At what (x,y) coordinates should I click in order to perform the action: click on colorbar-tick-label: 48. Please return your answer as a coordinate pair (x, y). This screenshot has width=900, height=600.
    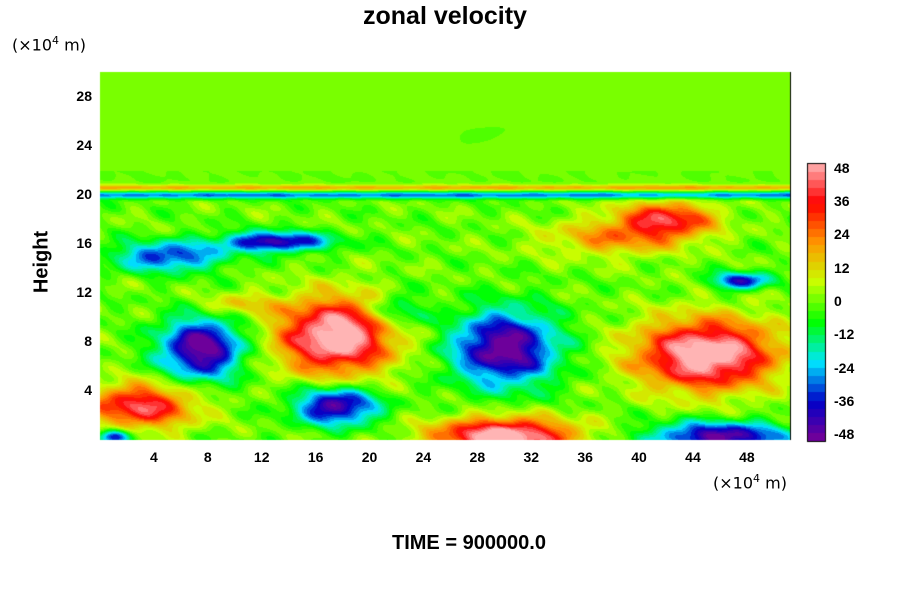
    Looking at the image, I should click on (842, 167).